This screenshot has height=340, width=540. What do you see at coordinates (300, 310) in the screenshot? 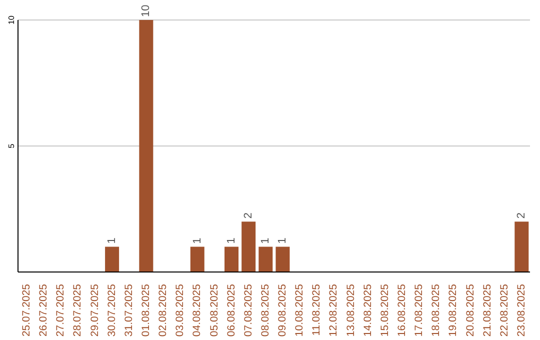
I see `x-tick-label: 10.08.2025` at bounding box center [300, 310].